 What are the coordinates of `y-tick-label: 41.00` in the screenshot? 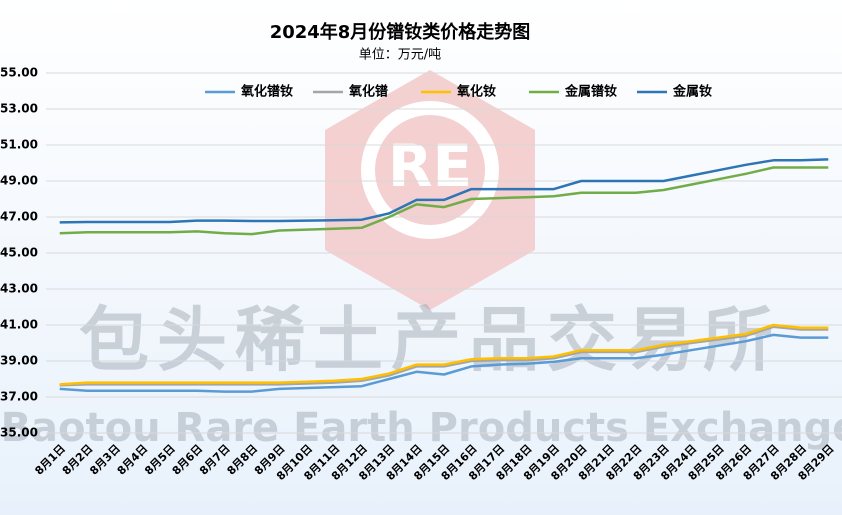 It's located at (19, 325).